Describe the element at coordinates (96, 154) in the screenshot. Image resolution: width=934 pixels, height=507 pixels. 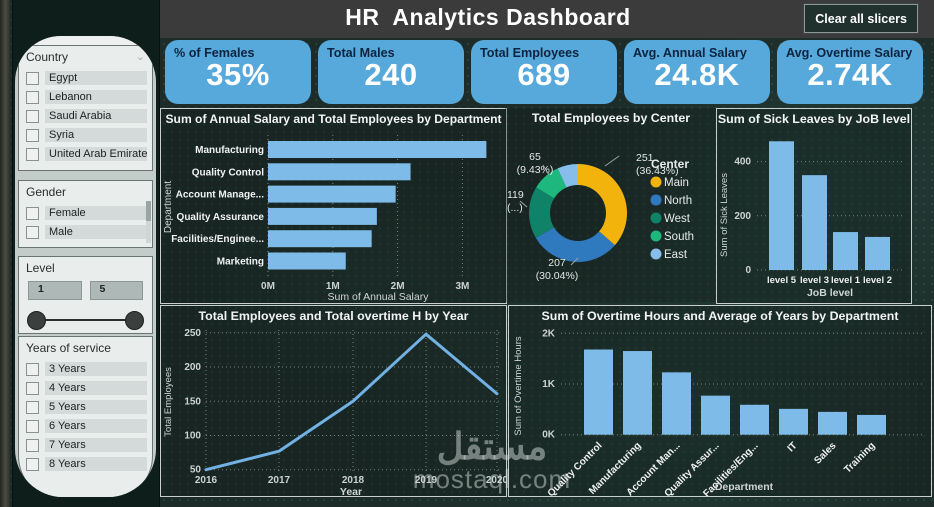
I see `option-label: United Arab Emirates` at that location.